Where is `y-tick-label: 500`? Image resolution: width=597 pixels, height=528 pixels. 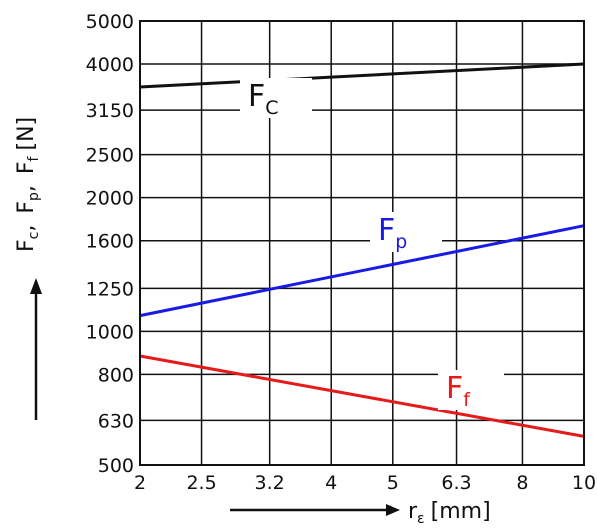
y-tick-label: 500 is located at coordinates (116, 466).